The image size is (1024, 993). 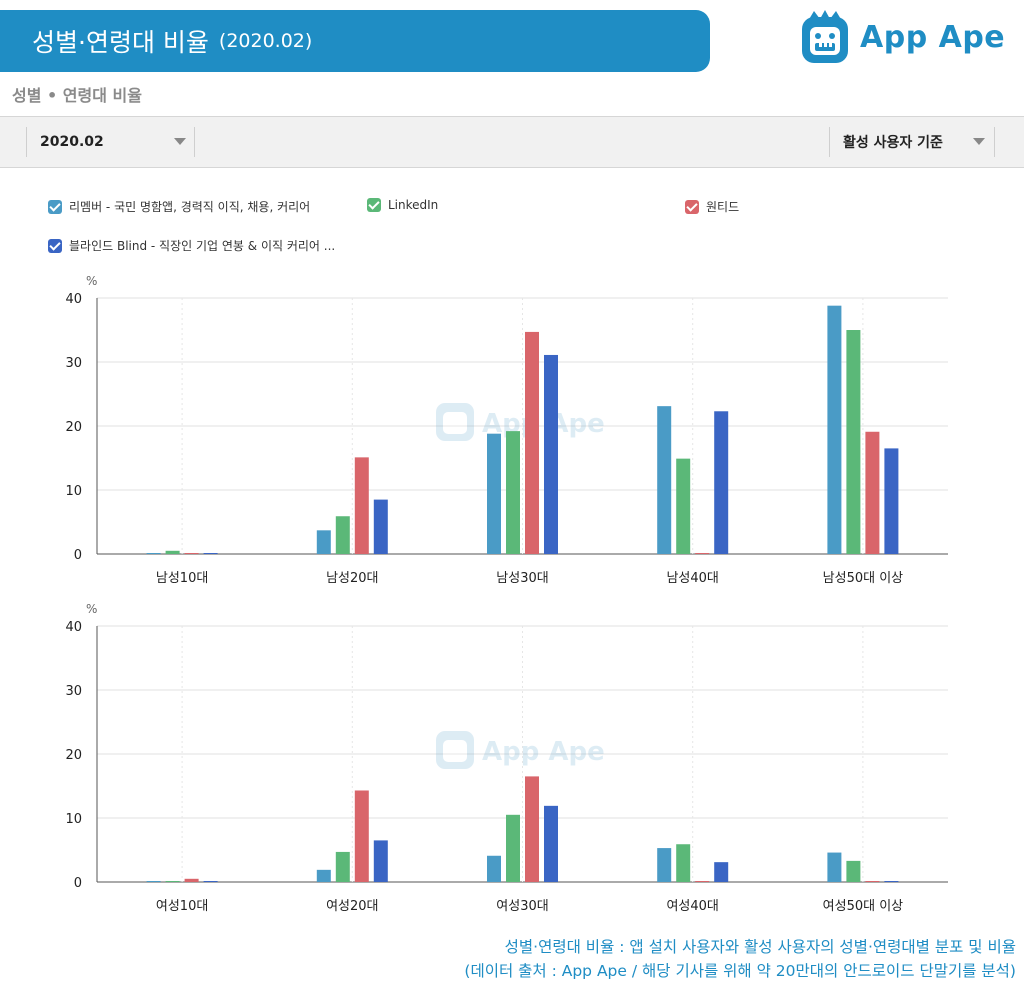 What do you see at coordinates (692, 906) in the screenshot?
I see `x-tick-label: 여성40대` at bounding box center [692, 906].